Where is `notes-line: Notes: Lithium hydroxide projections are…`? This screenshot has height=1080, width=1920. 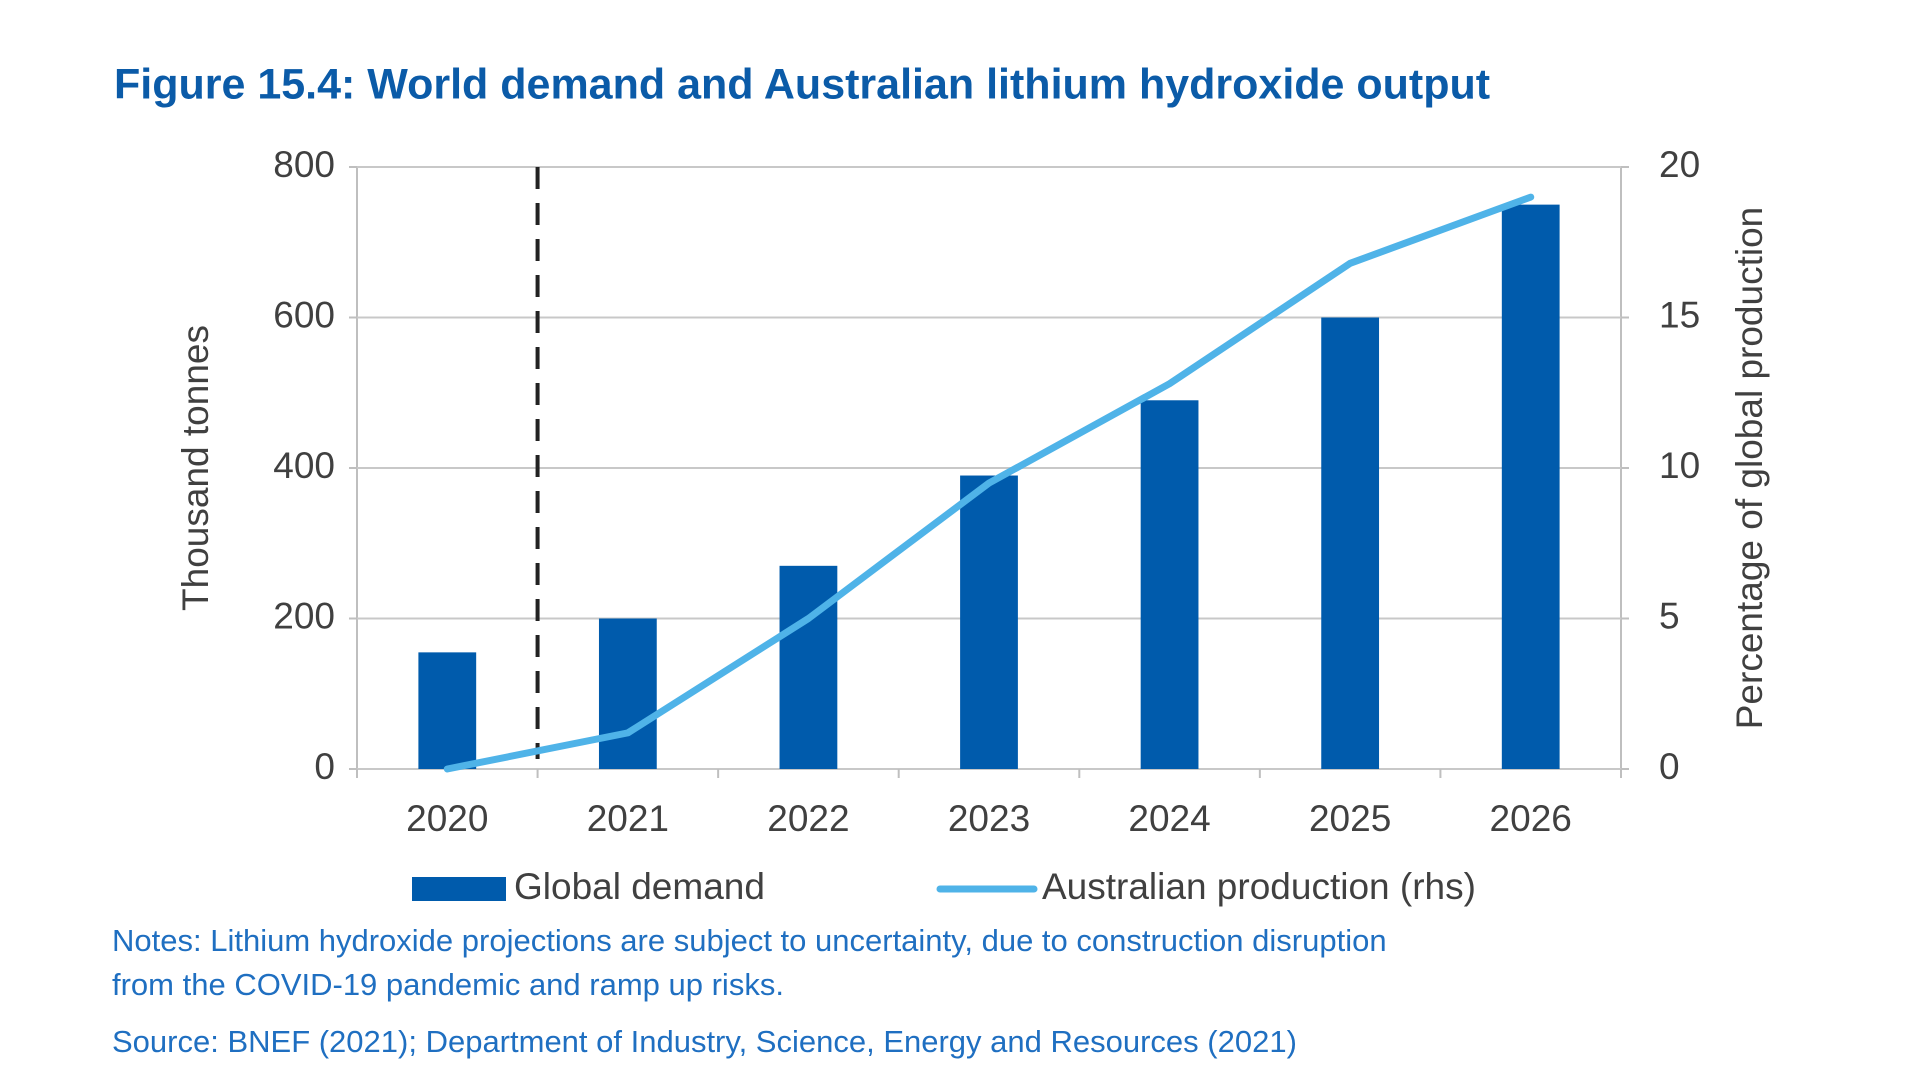
notes-line: Notes: Lithium hydroxide projections are… is located at coordinates (749, 940).